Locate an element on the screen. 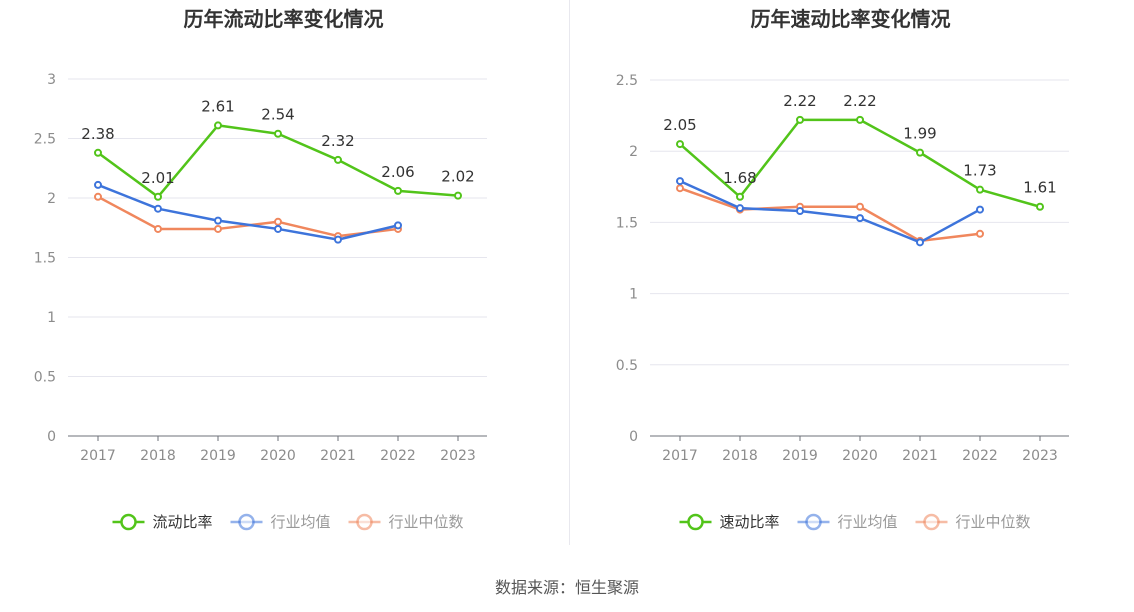 This screenshot has width=1134, height=612. data-label: 2.32 is located at coordinates (337, 141).